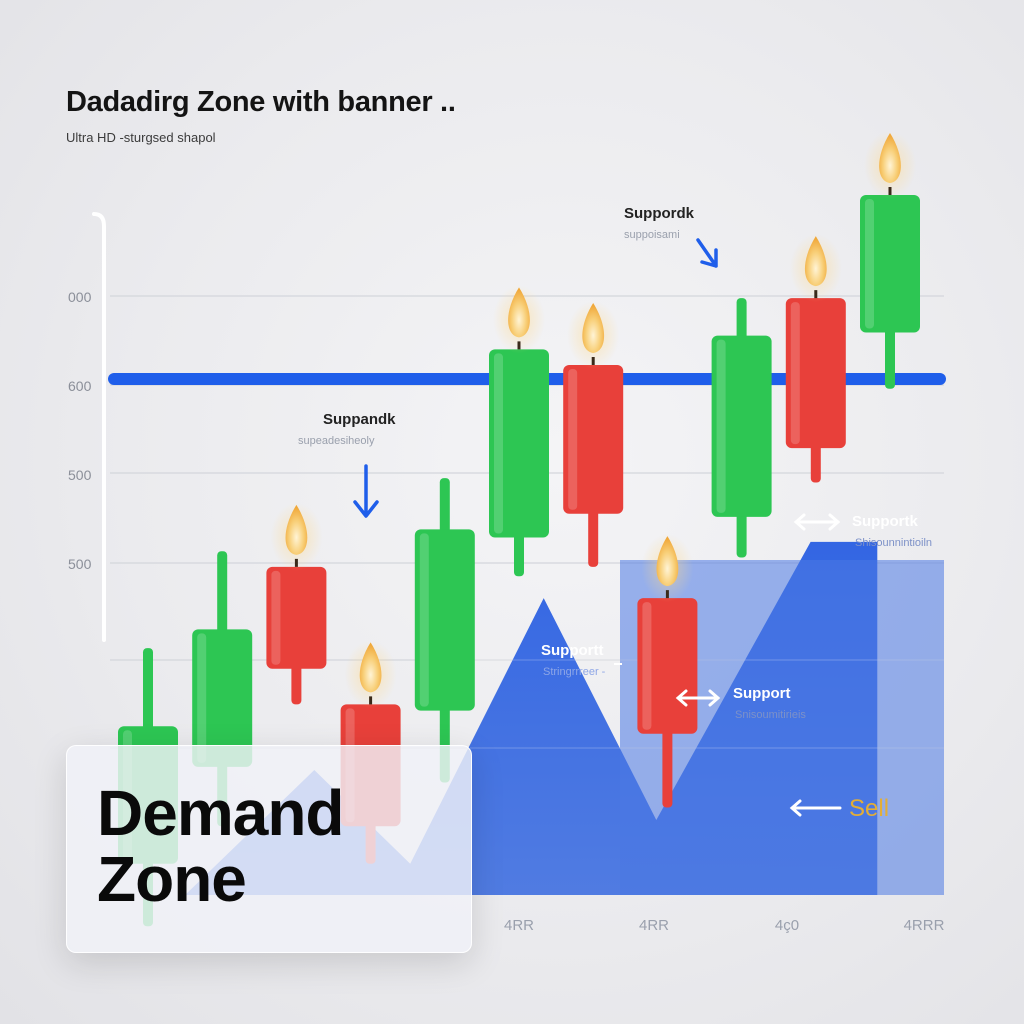 The height and width of the screenshot is (1024, 1024). I want to click on x-tick-label: 4RRR, so click(924, 925).